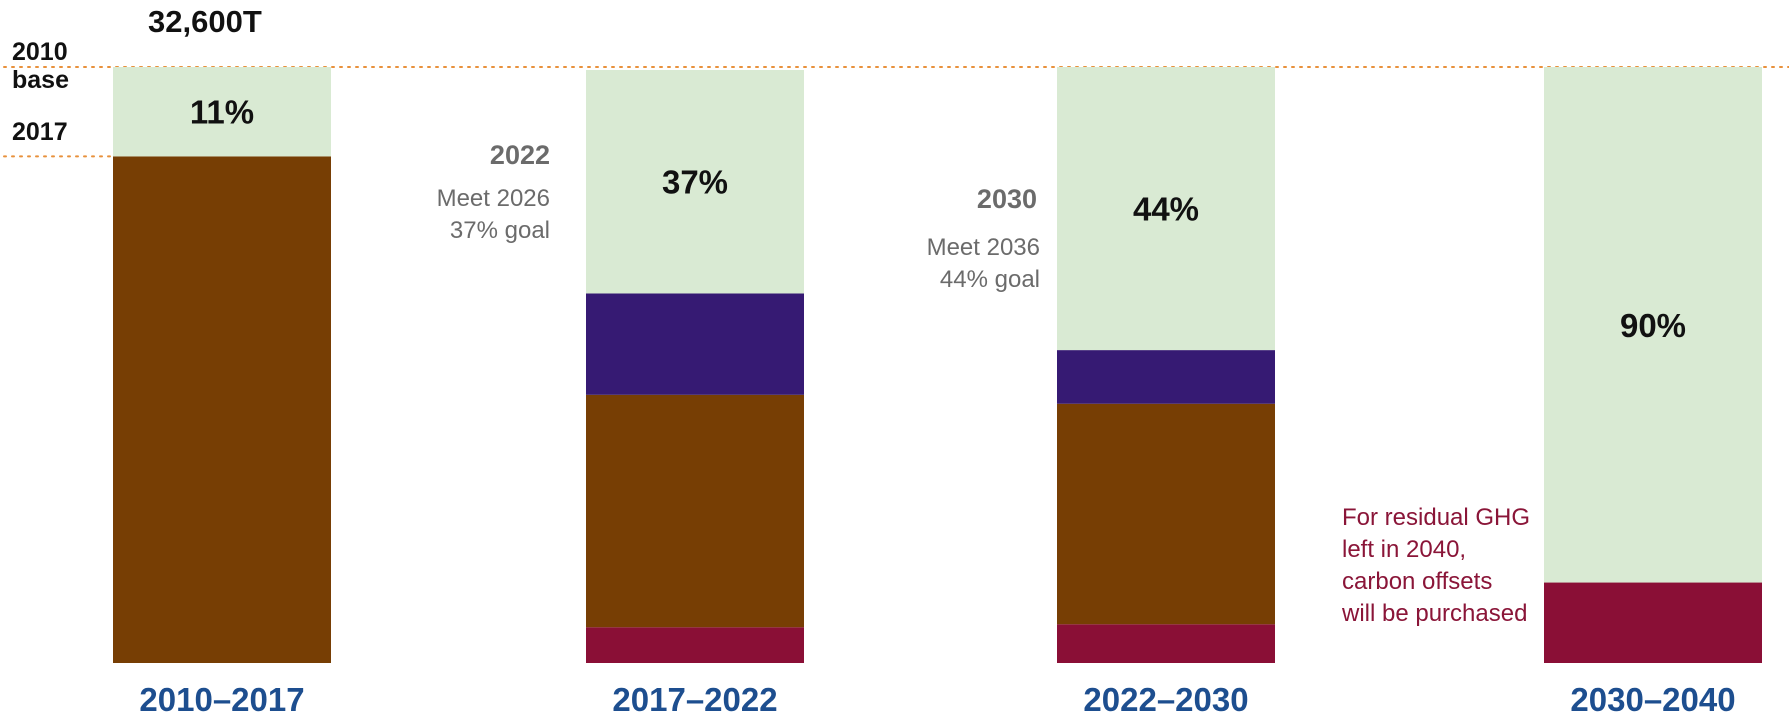  Describe the element at coordinates (40, 52) in the screenshot. I see `baseline-2010-year: 2010` at that location.